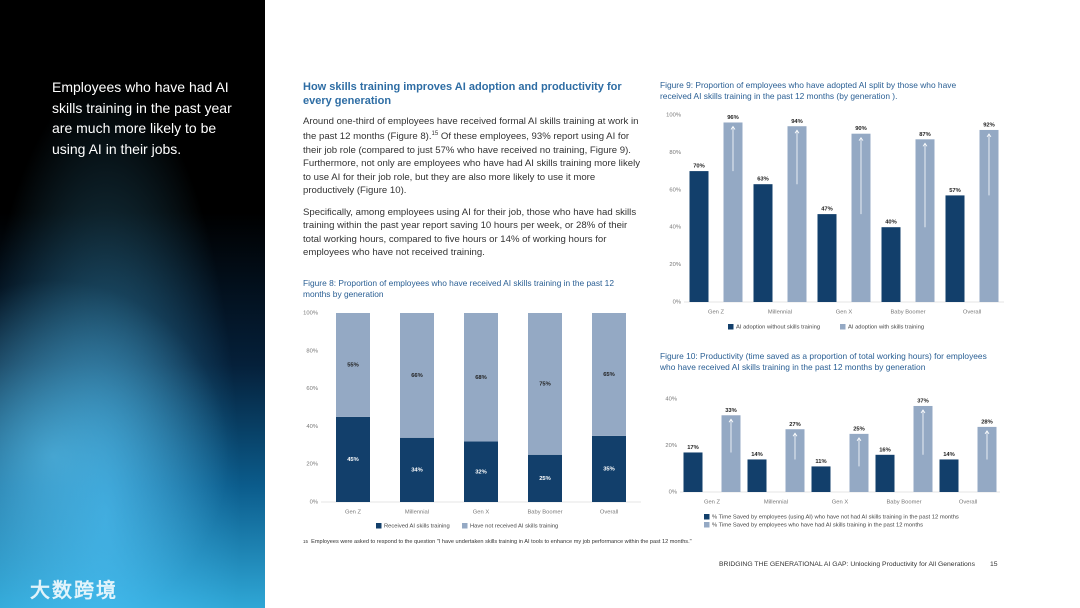 This screenshot has height=608, width=1080. Describe the element at coordinates (885, 450) in the screenshot. I see `data-label: 16%` at that location.